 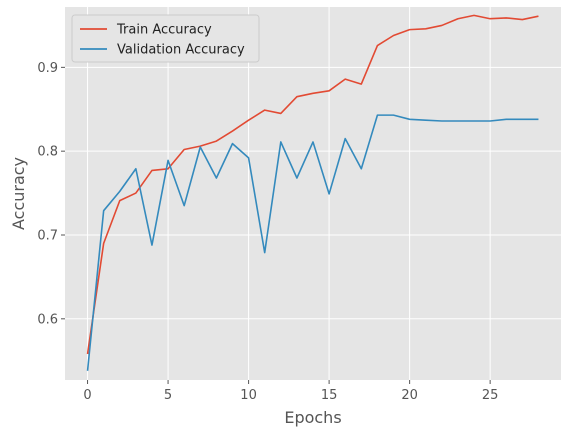 I want to click on x-axis-ticks: 0 5 10 15 20 25, so click(x=290, y=391).